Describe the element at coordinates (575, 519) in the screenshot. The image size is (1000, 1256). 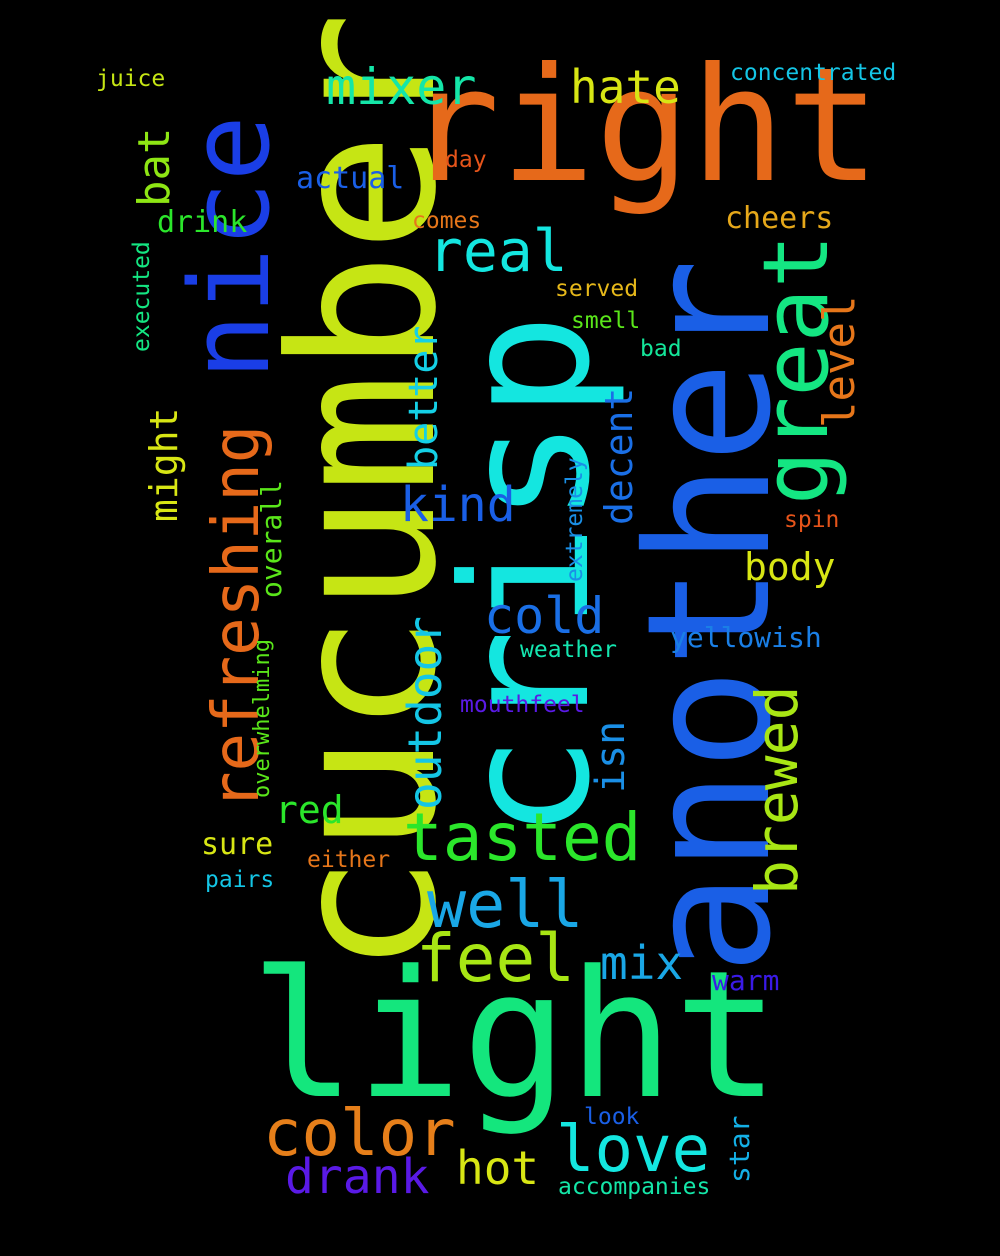
I see `word-extremely: extremely` at that location.